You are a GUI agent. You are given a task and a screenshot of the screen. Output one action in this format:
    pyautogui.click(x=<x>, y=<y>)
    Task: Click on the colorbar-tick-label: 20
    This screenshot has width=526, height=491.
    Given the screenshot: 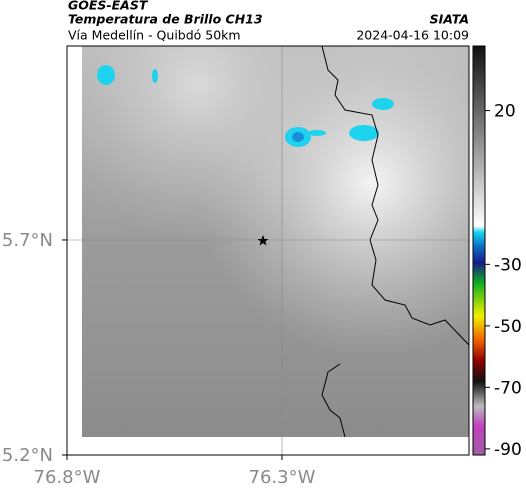 What is the action you would take?
    pyautogui.click(x=505, y=112)
    